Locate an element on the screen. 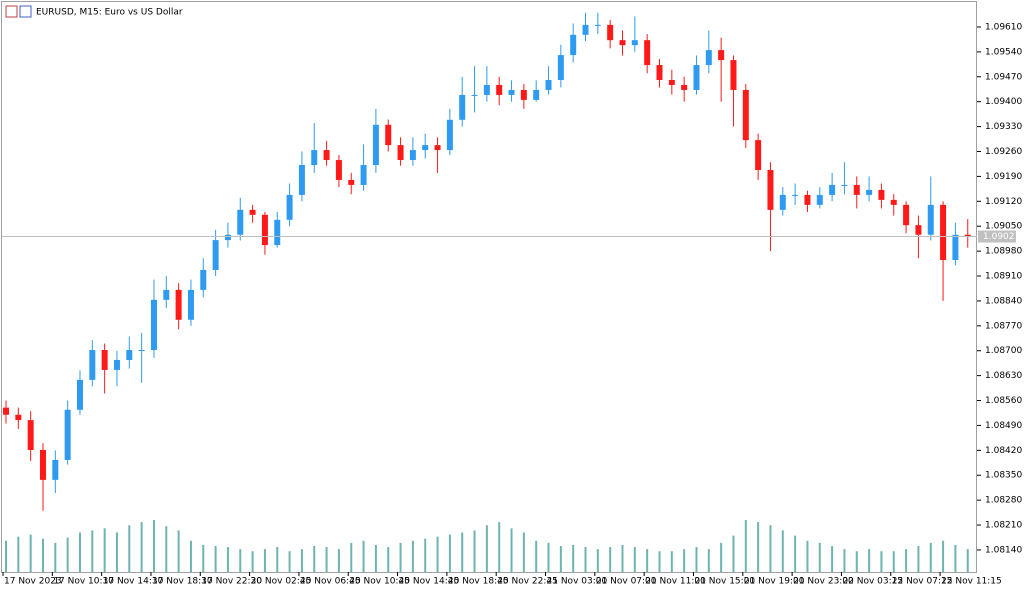  y-tick-label: 1.08840 is located at coordinates (1003, 301).